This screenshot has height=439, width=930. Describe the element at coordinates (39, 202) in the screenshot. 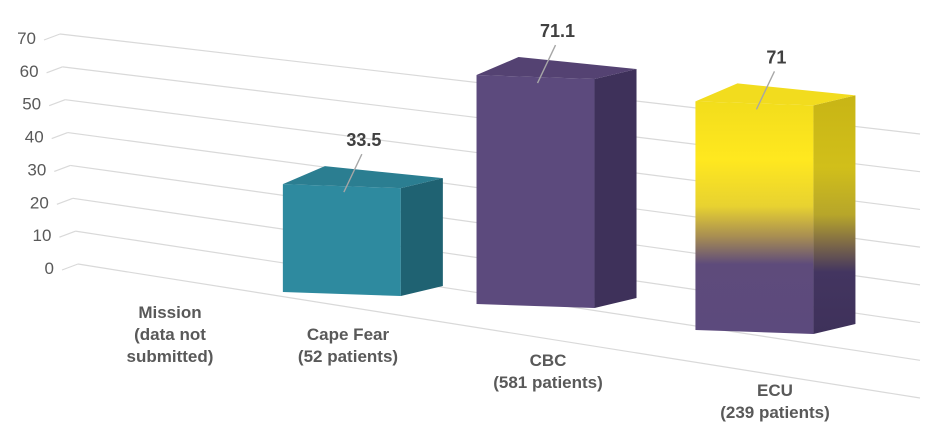

I see `y-tick-label: 20` at that location.